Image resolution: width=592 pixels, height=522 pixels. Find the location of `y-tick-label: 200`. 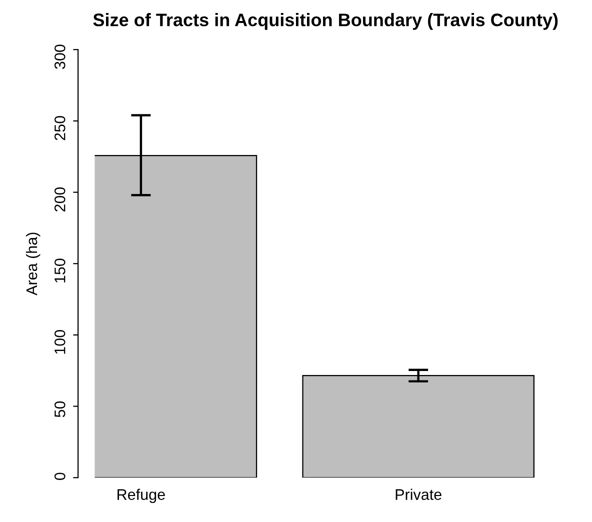

y-tick-label: 200 is located at coordinates (60, 199).